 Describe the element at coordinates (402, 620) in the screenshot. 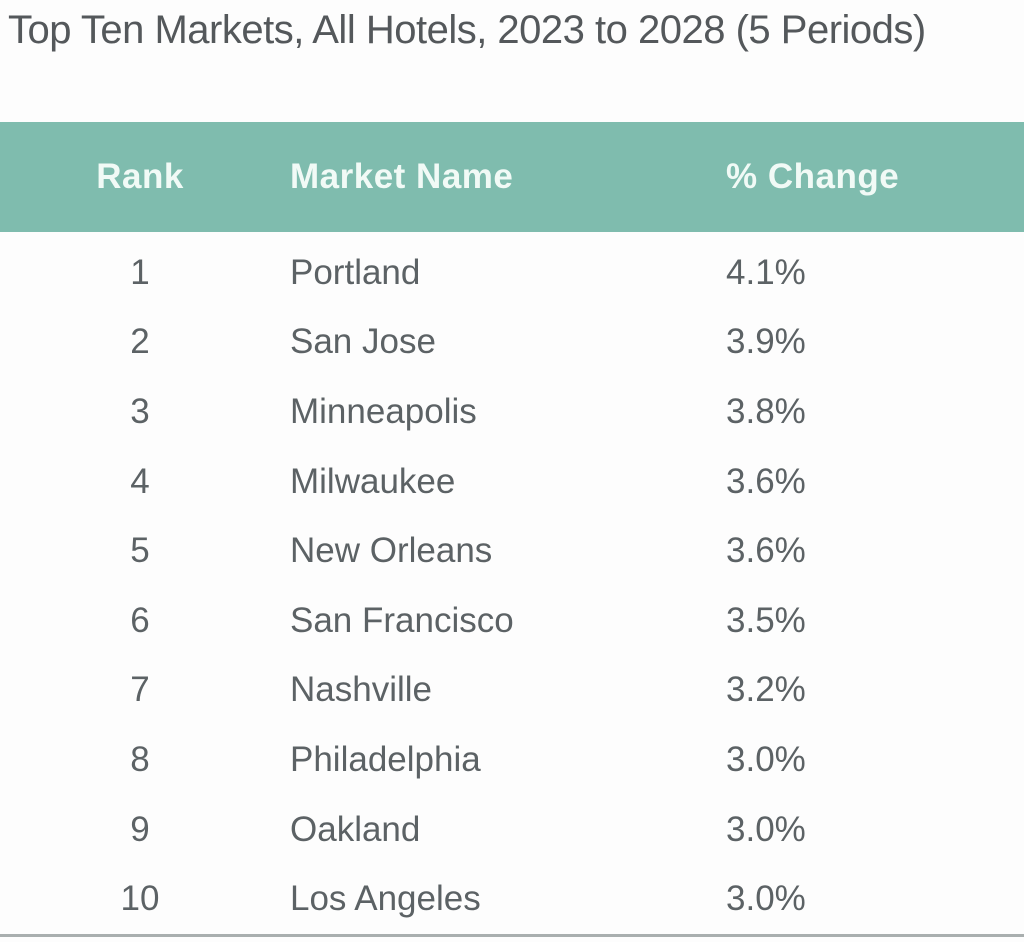

I see `market-name-cell: San Francisco` at that location.